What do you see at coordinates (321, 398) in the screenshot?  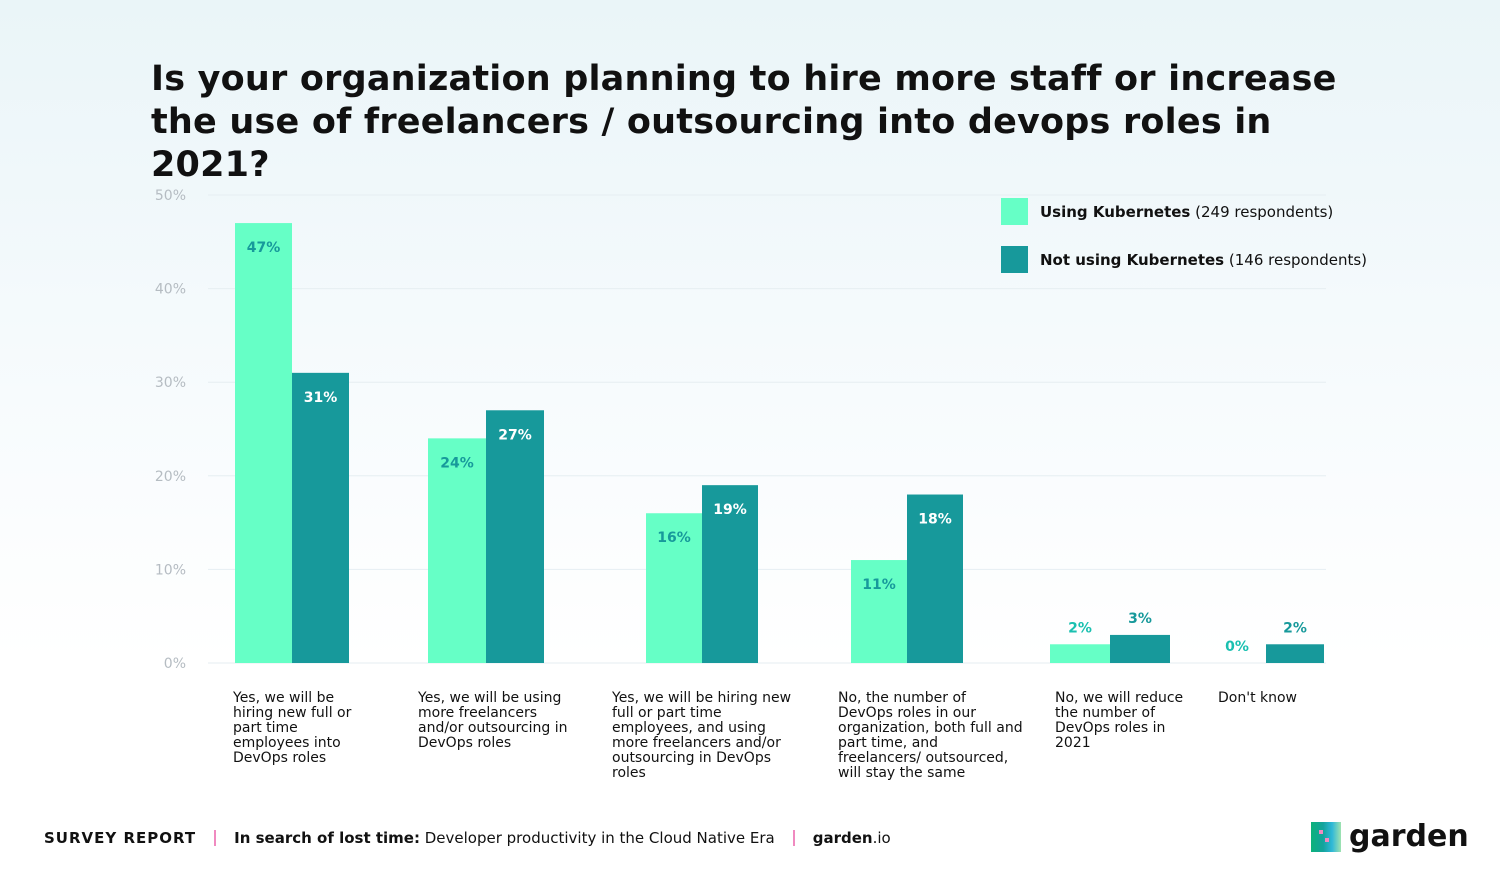 I see `data-label: 31%` at bounding box center [321, 398].